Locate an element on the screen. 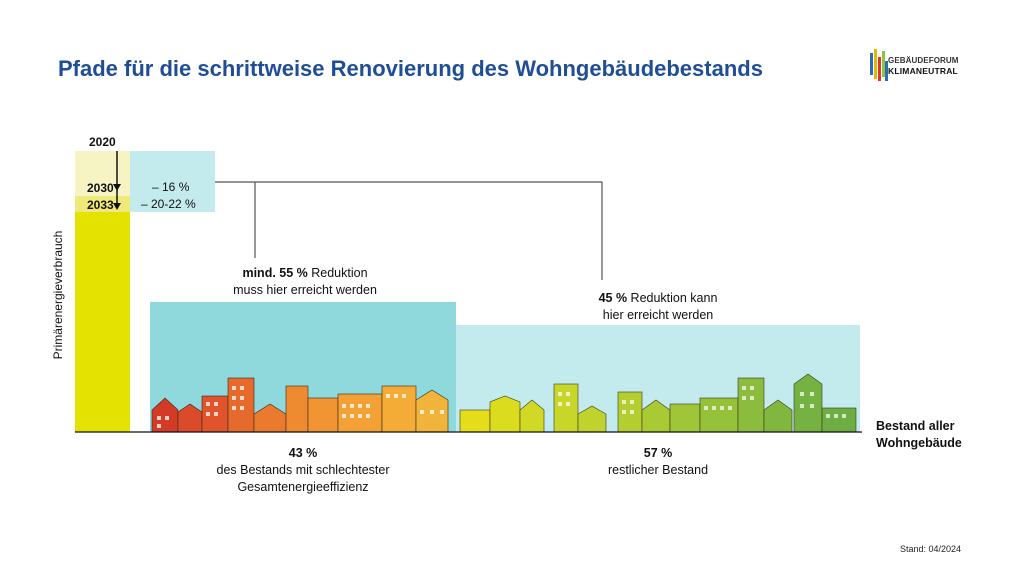  buildings-rest is located at coordinates (658, 403).